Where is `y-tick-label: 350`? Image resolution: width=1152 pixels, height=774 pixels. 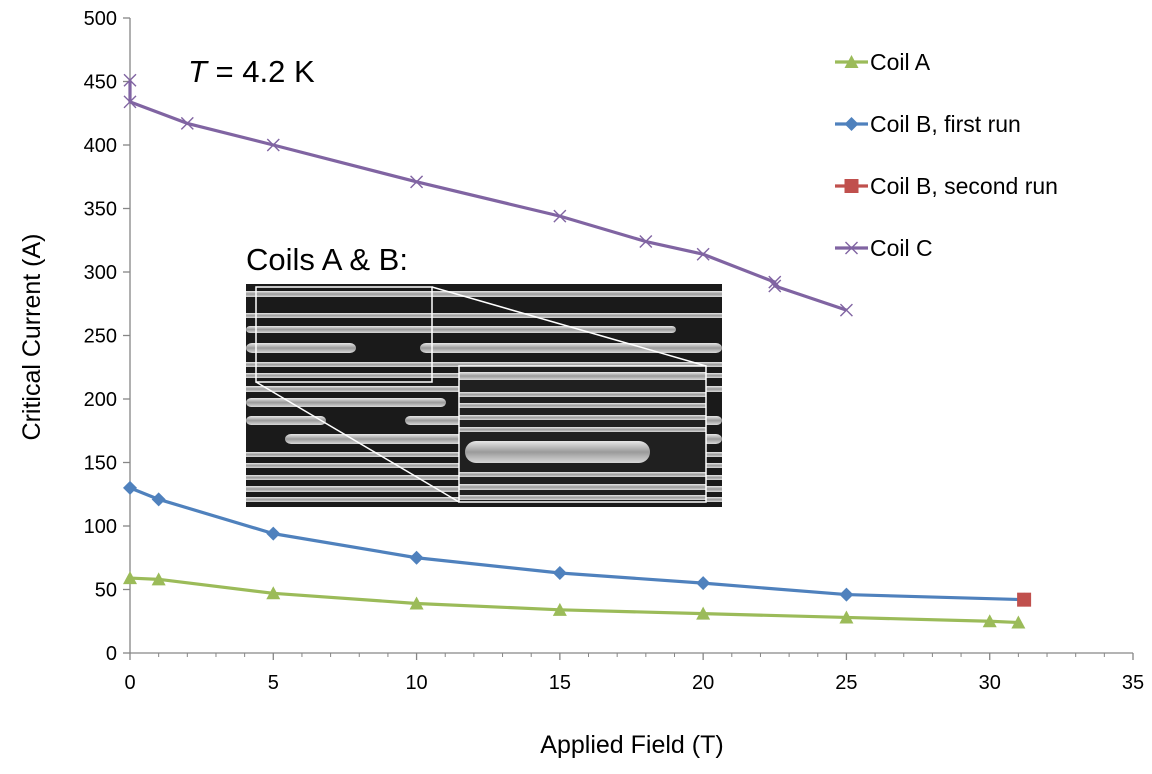 y-tick-label: 350 is located at coordinates (100, 210).